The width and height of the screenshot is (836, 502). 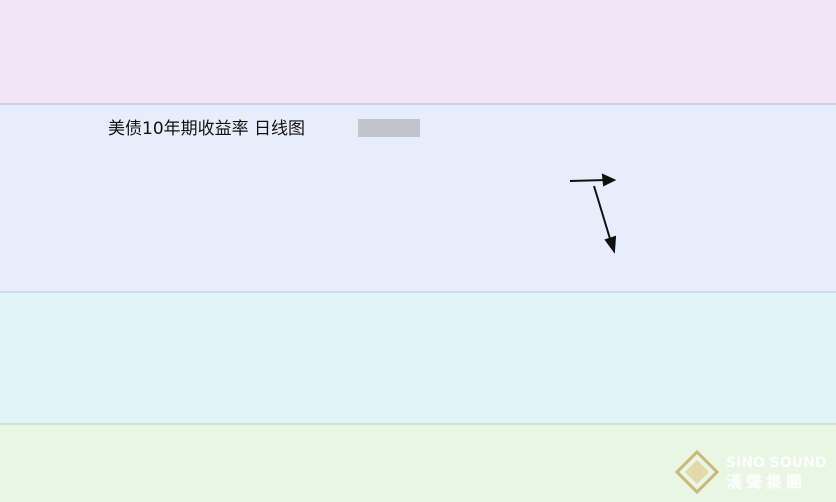 What do you see at coordinates (766, 482) in the screenshot?
I see `watermark-zh: 漢聲集團` at bounding box center [766, 482].